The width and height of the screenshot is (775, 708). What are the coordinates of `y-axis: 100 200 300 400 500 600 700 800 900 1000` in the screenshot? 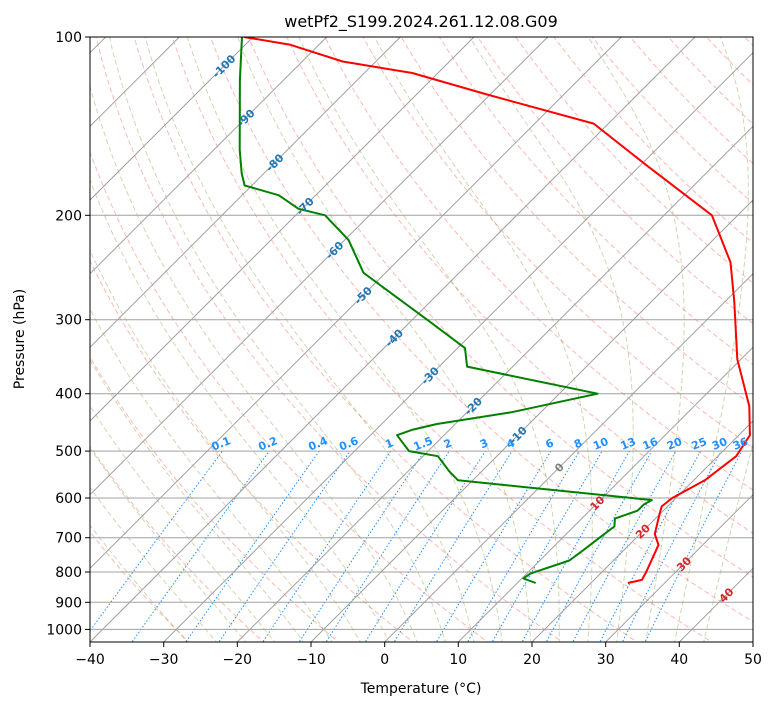 It's located at (68, 334).